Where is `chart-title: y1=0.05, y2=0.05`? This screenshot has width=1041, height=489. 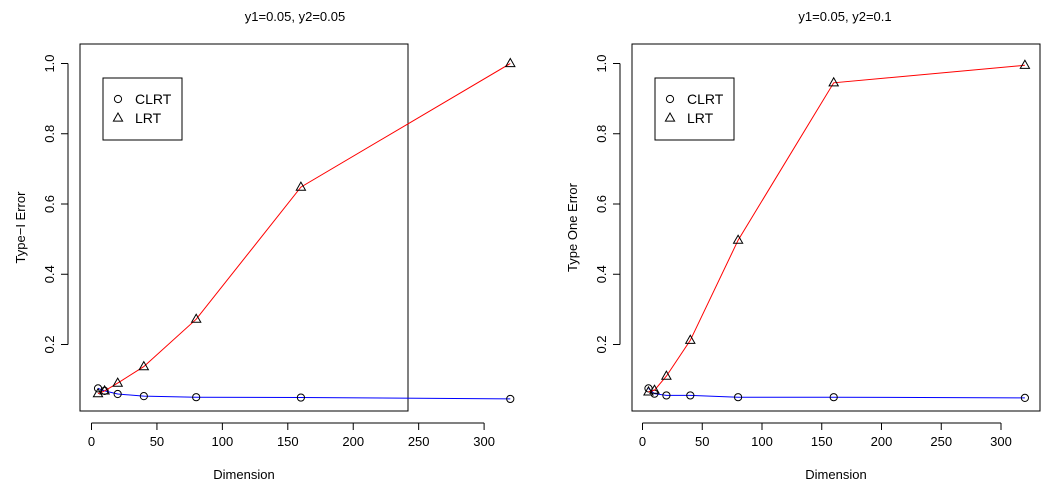 chart-title: y1=0.05, y2=0.05 is located at coordinates (295, 16).